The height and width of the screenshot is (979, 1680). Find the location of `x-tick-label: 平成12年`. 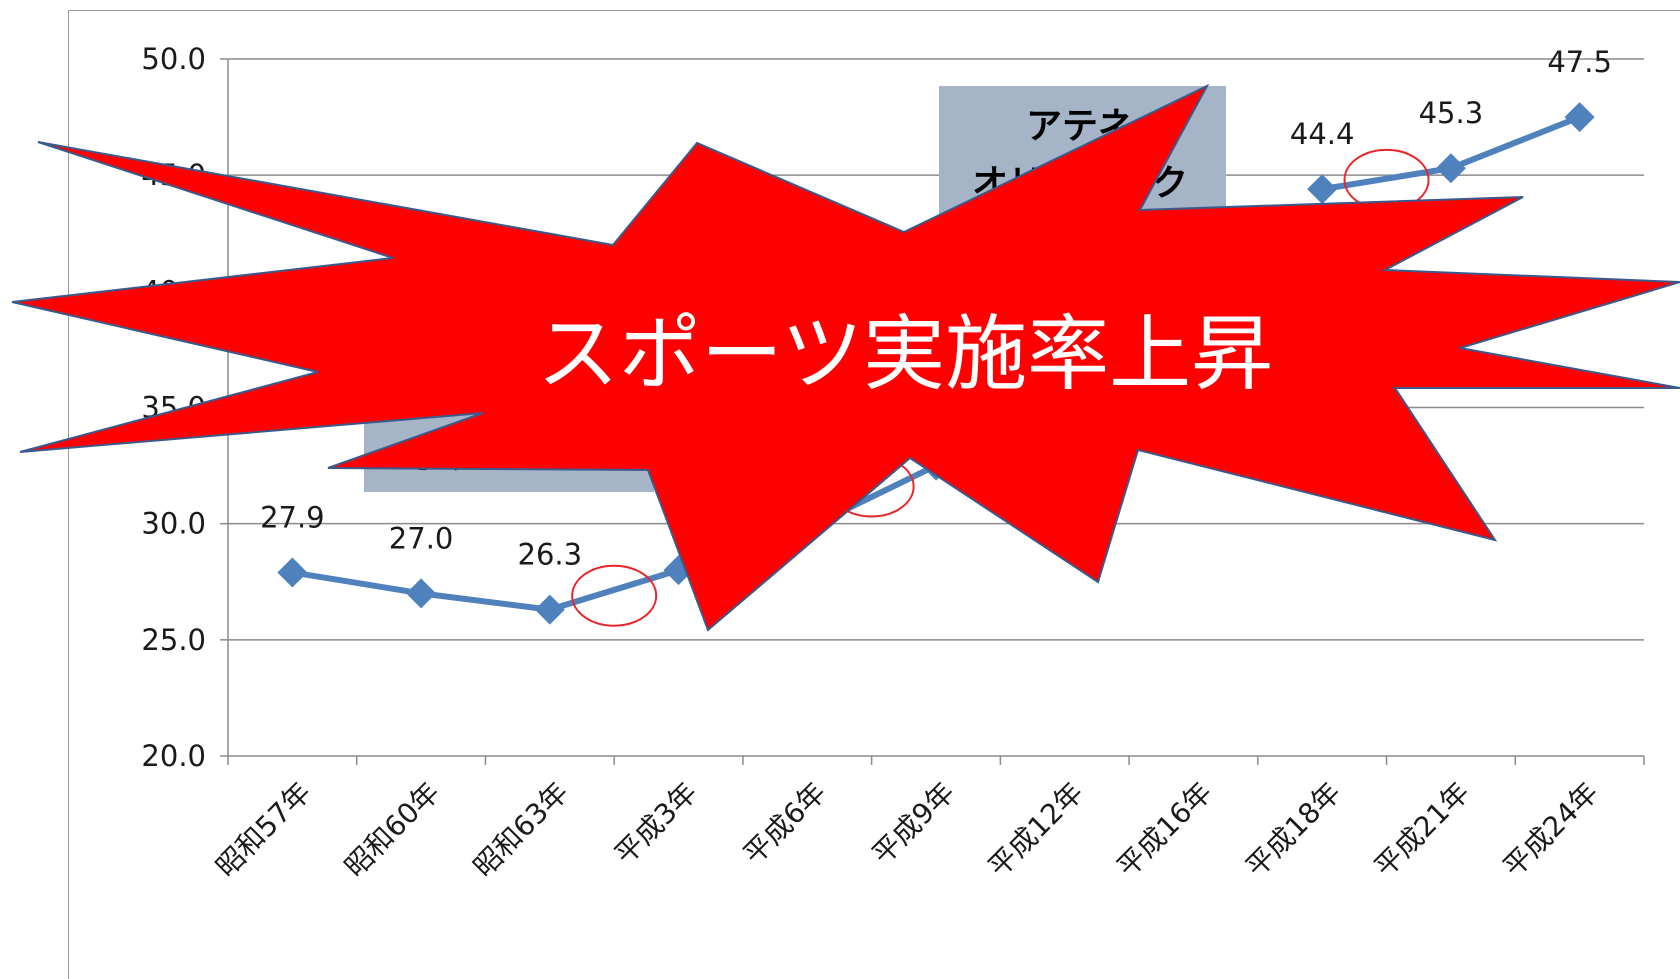

x-tick-label: 平成12年 is located at coordinates (1036, 830).